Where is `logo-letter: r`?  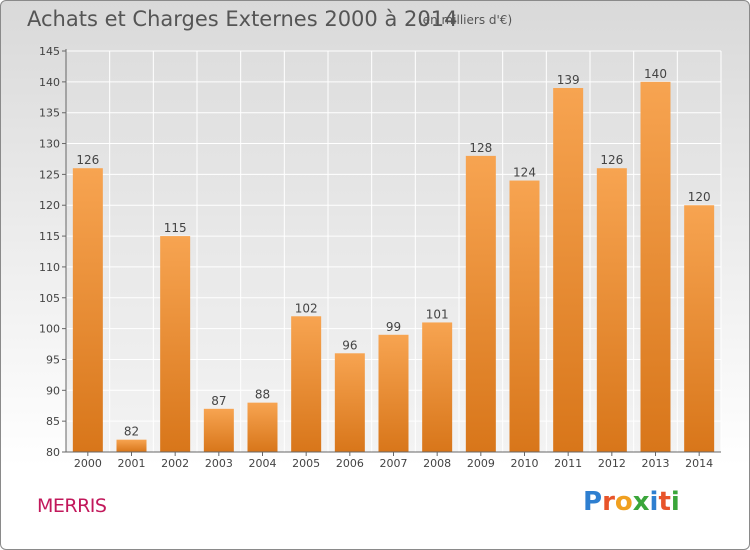
logo-letter: r is located at coordinates (608, 502).